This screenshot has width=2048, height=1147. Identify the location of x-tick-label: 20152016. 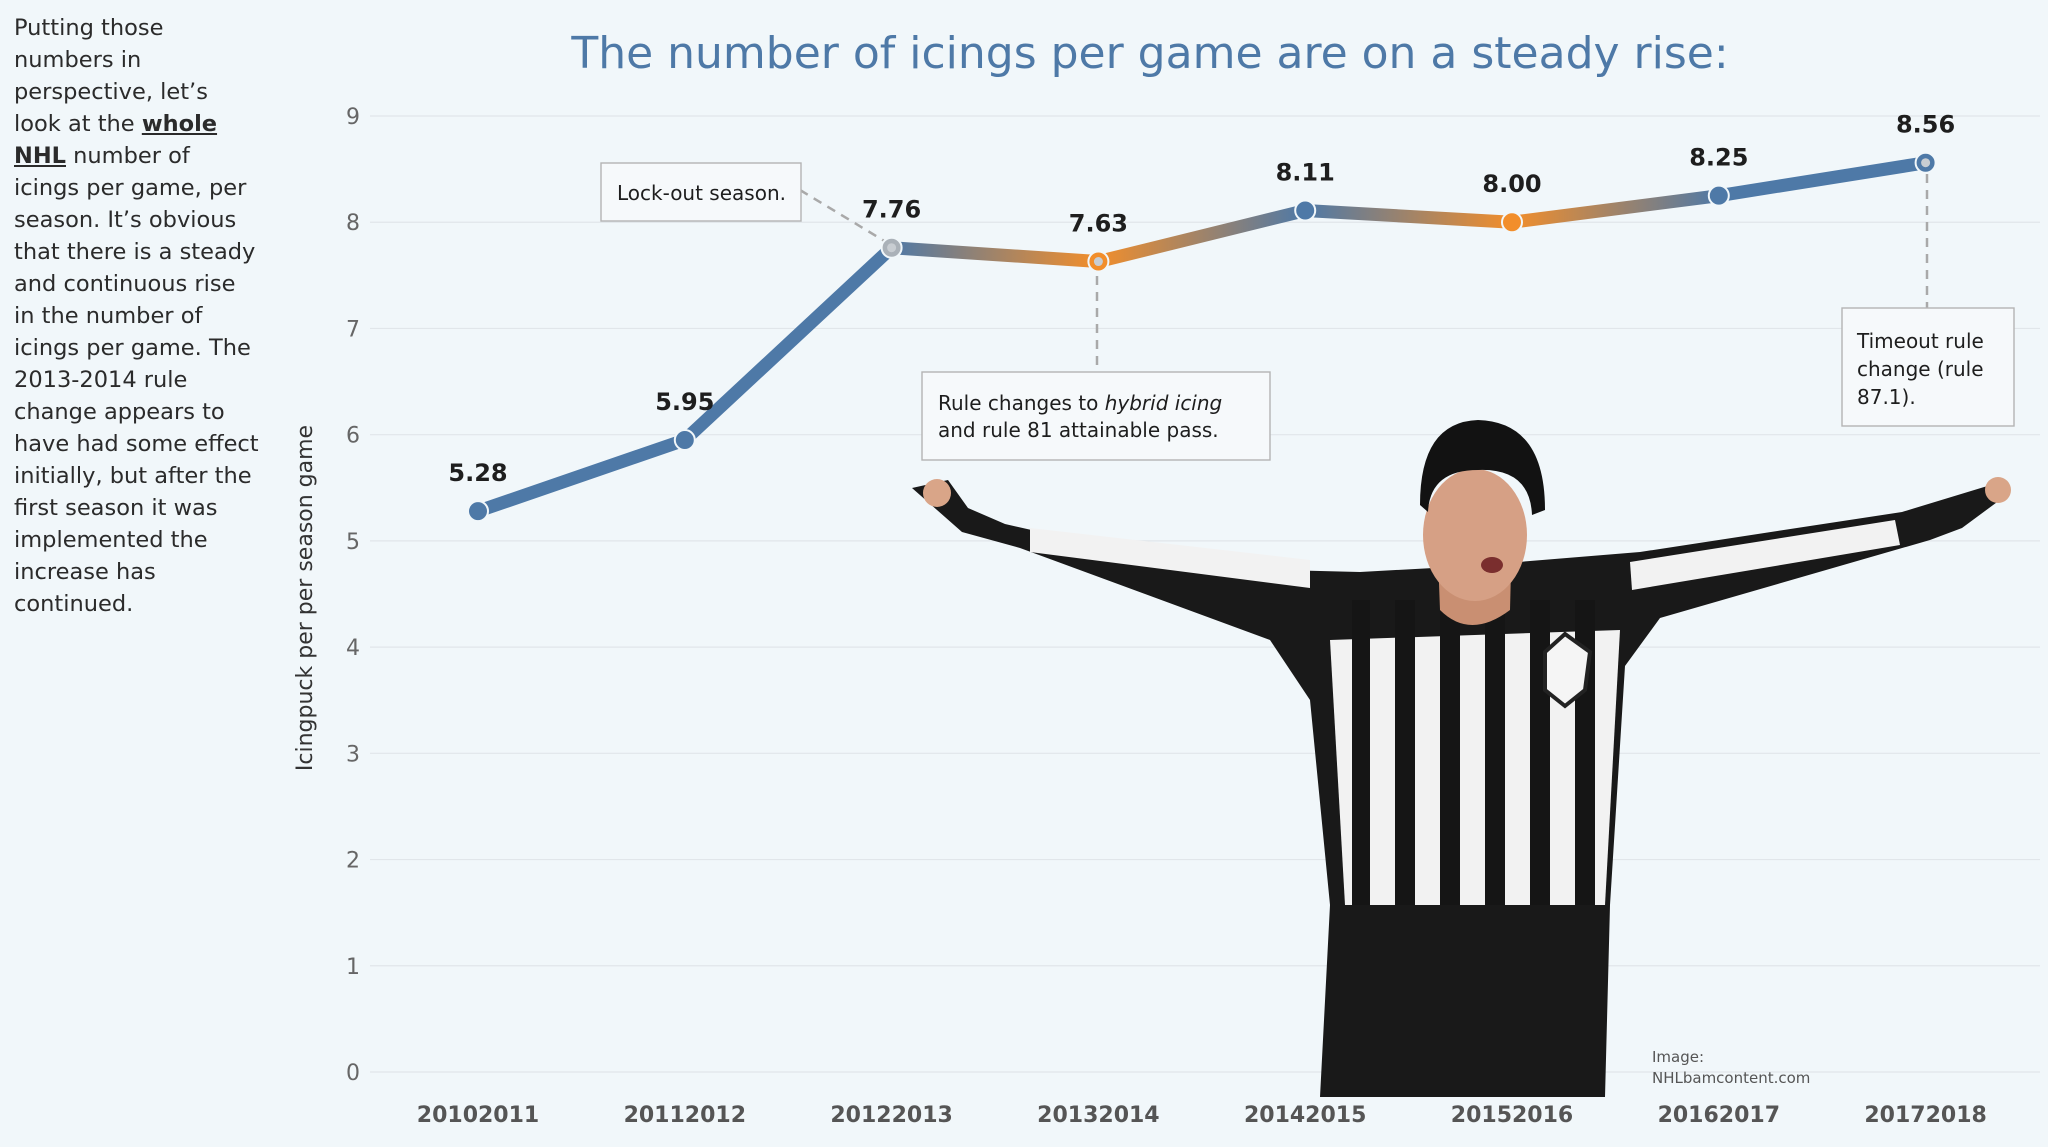
(1512, 1115).